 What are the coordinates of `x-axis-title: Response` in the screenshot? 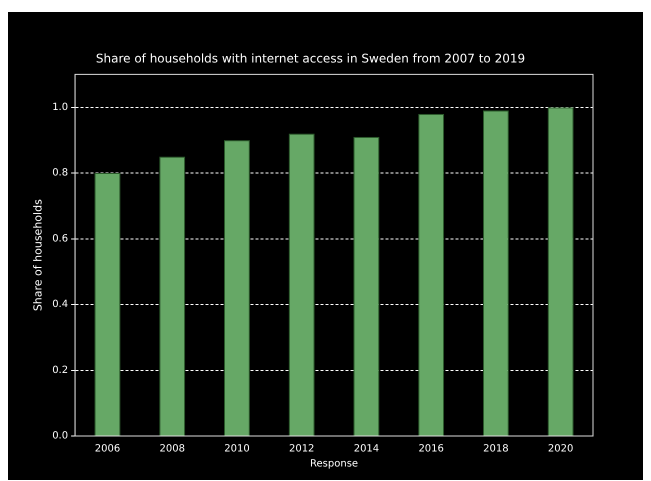 It's located at (334, 464).